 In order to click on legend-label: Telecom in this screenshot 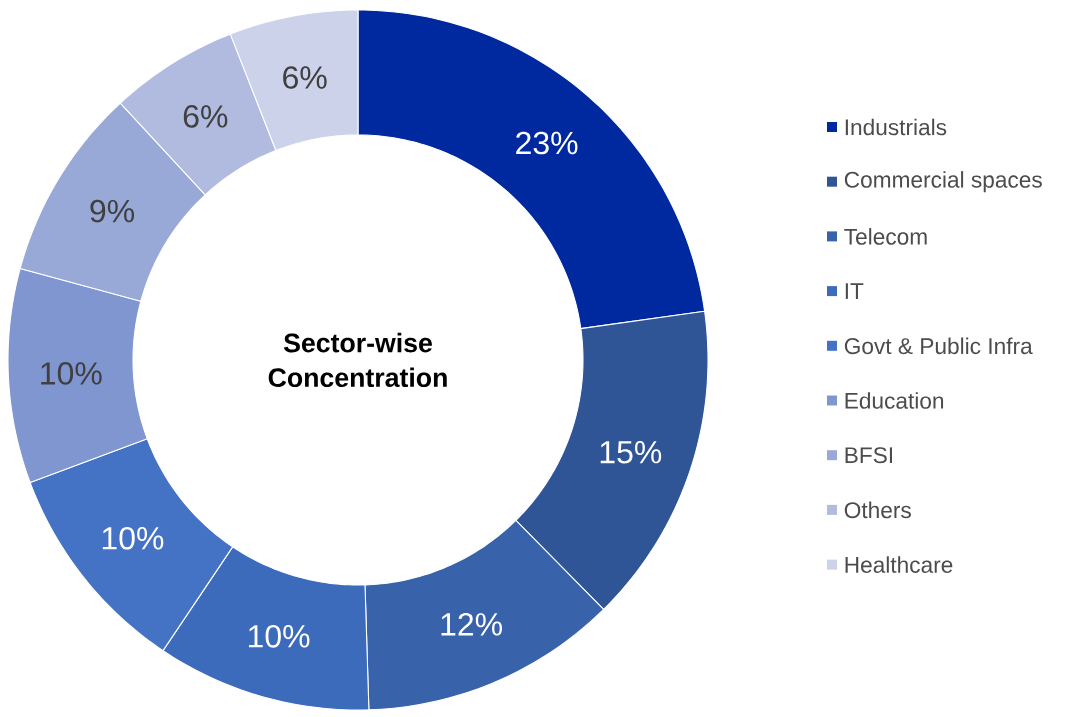, I will do `click(885, 236)`.